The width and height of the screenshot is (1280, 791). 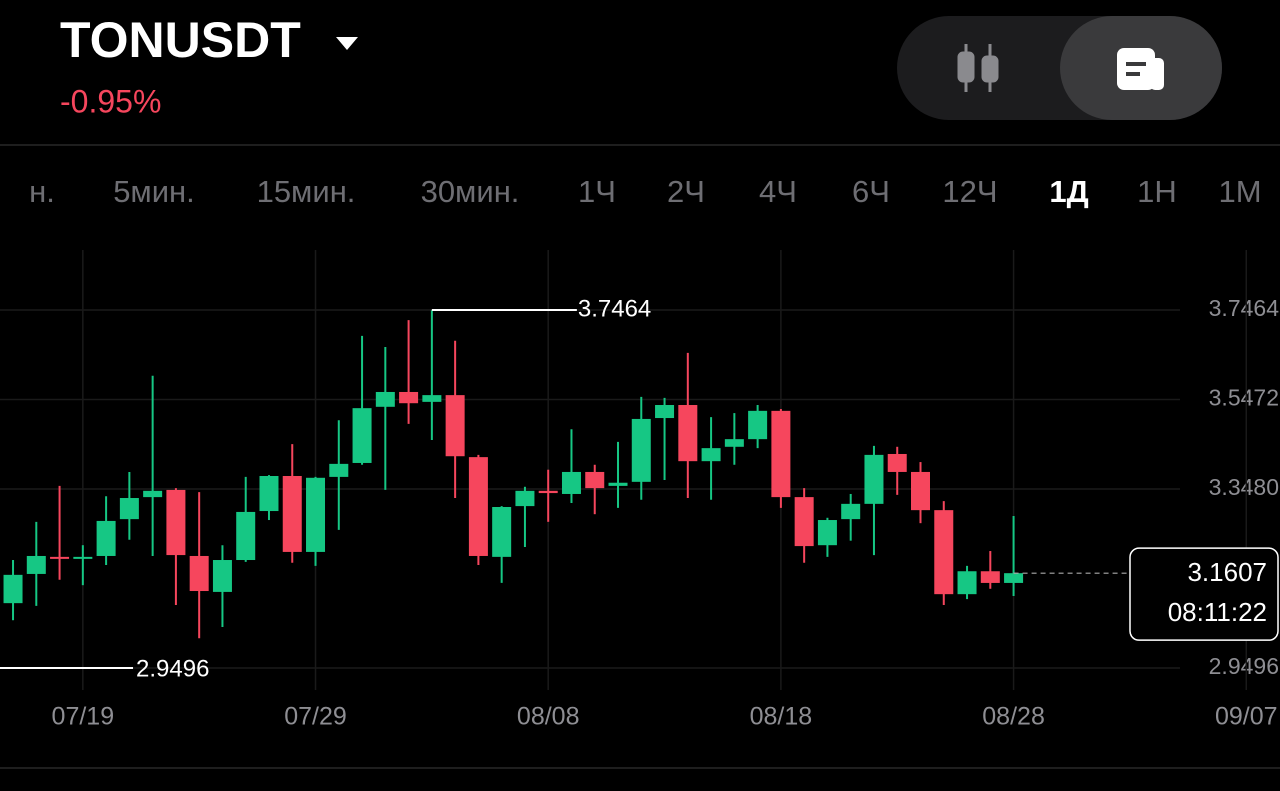 I want to click on countdown: 08:11:22, so click(x=1217, y=612).